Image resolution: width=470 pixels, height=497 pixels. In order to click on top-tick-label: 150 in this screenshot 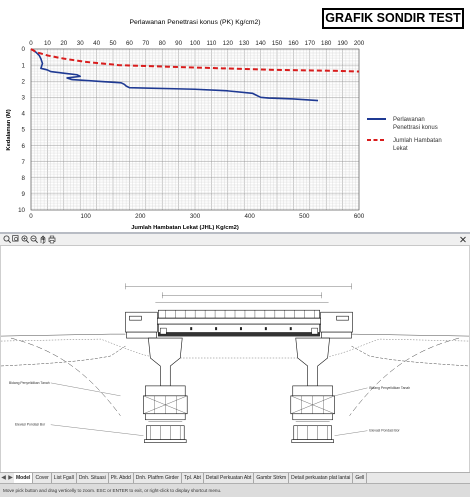, I will do `click(277, 43)`.